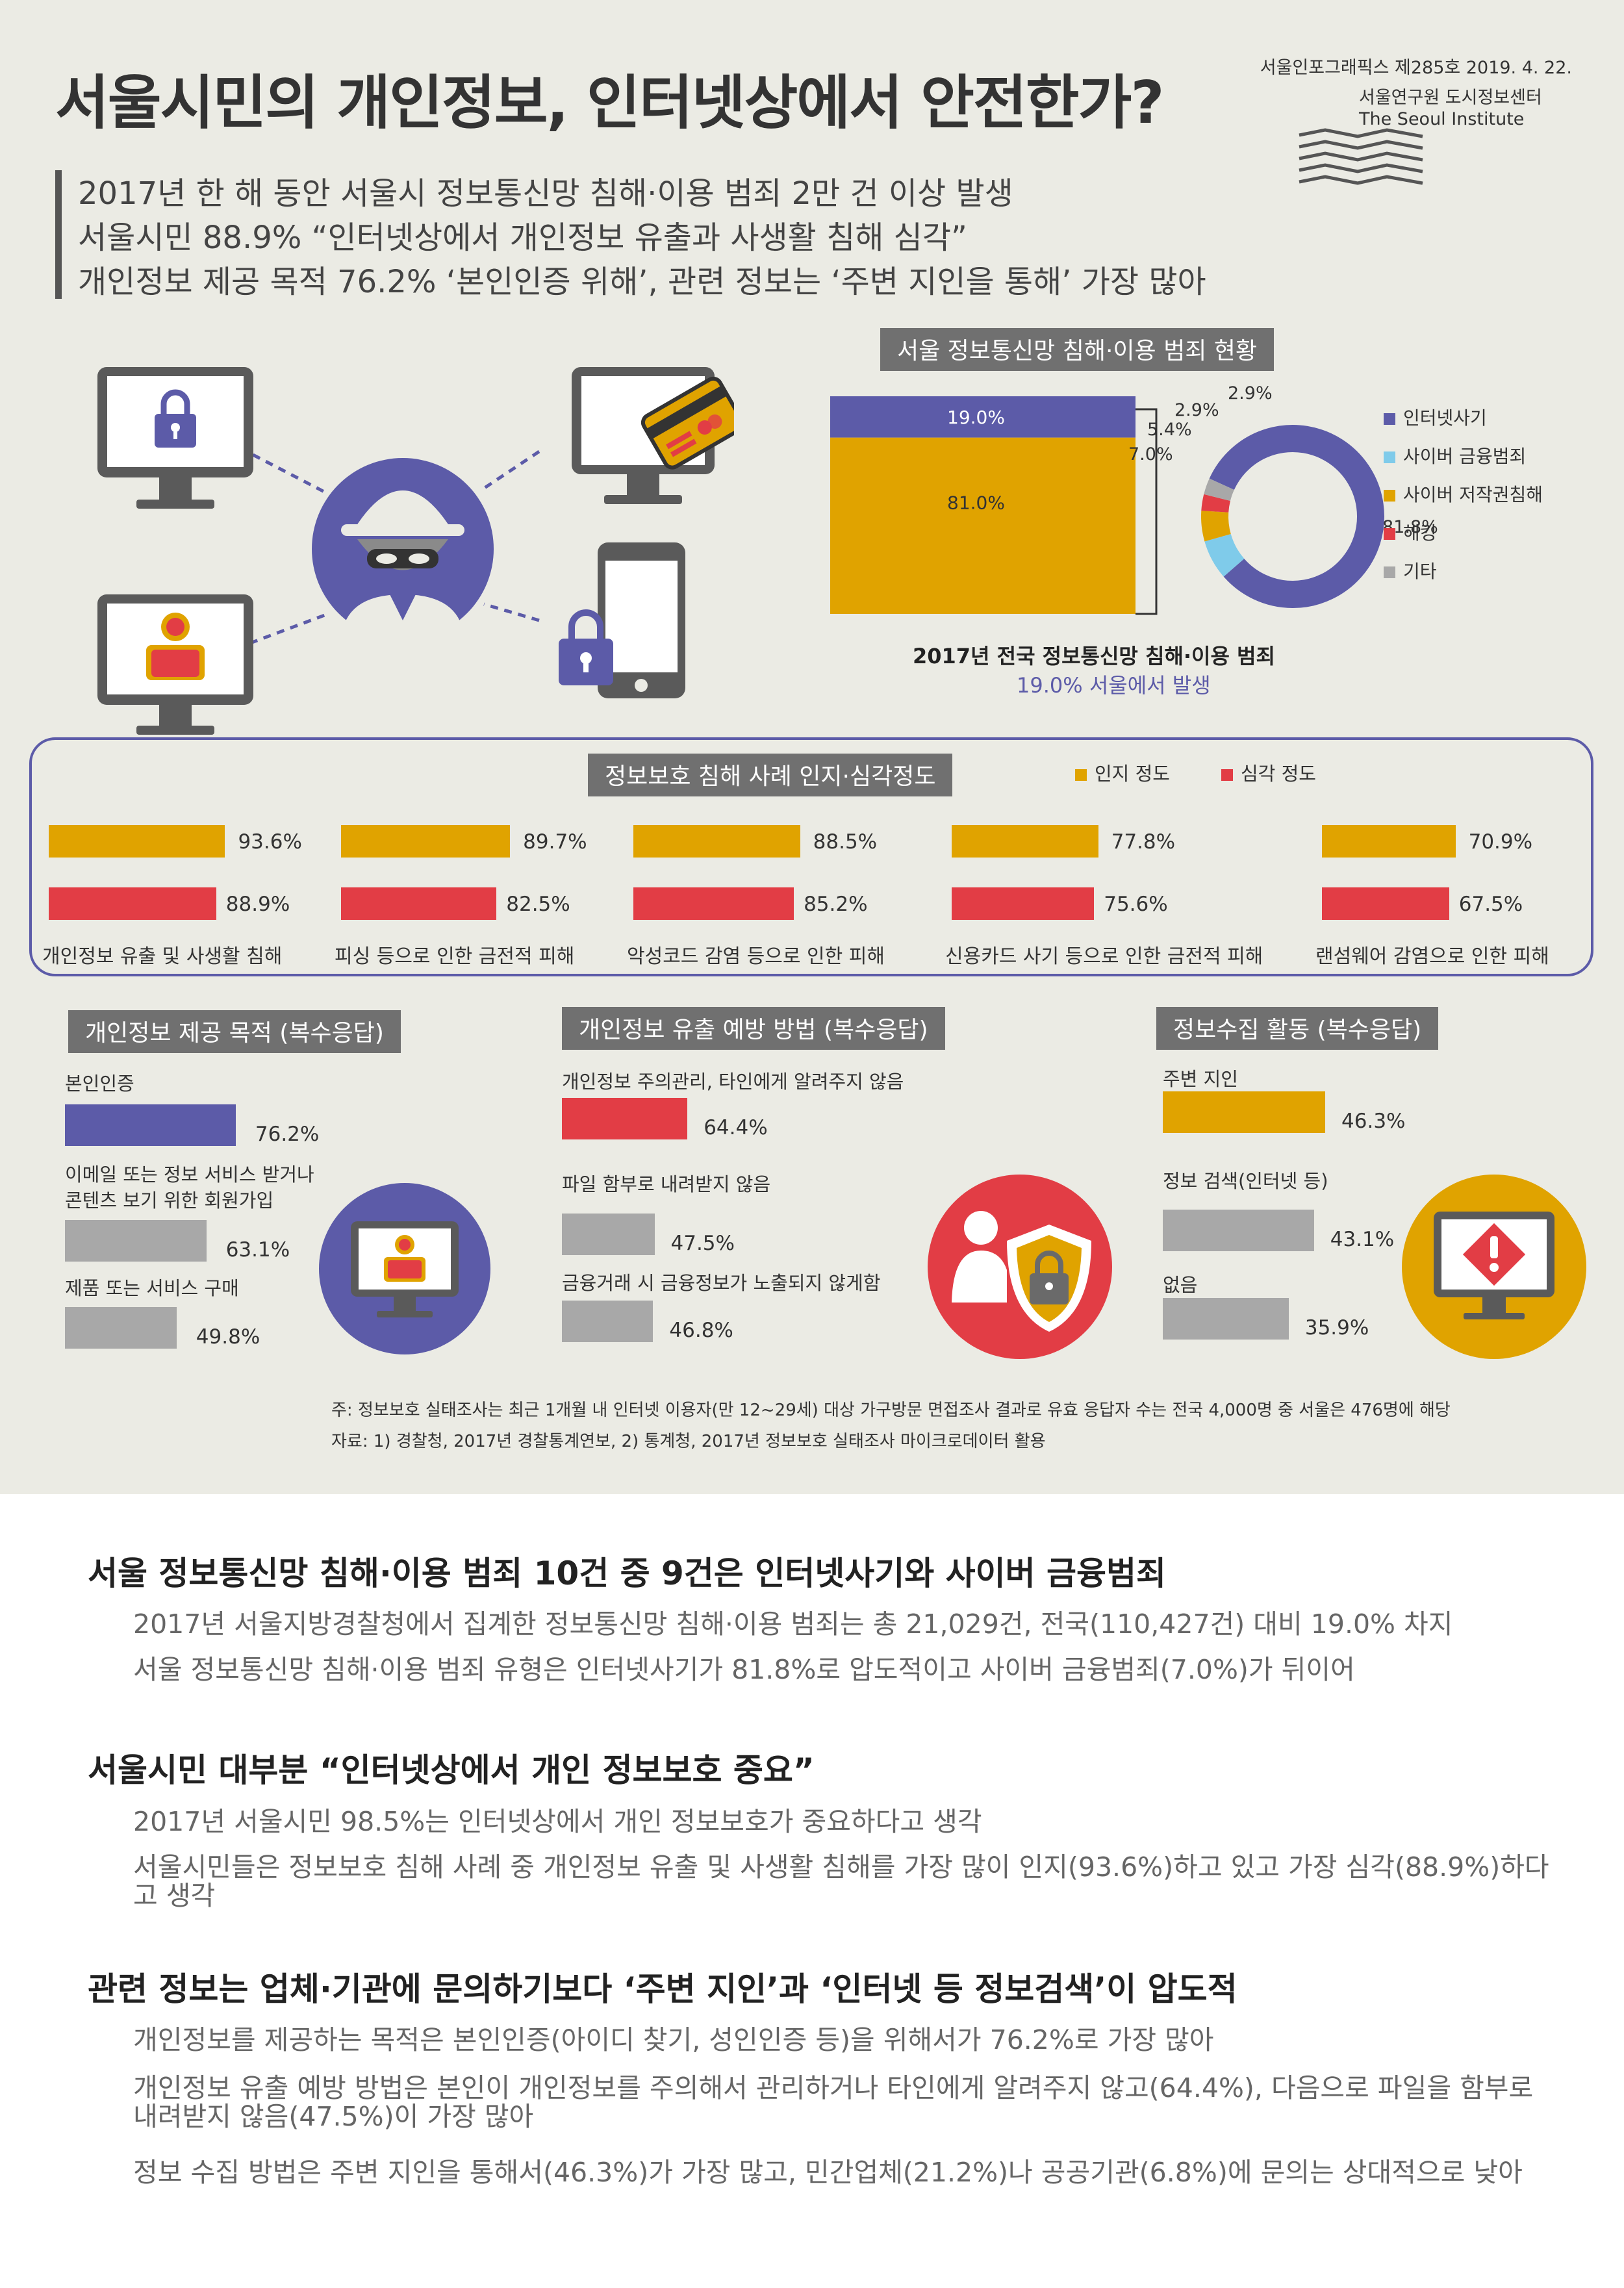 The image size is (1624, 2288). I want to click on bar-awareness-label: 70.9%, so click(1500, 842).